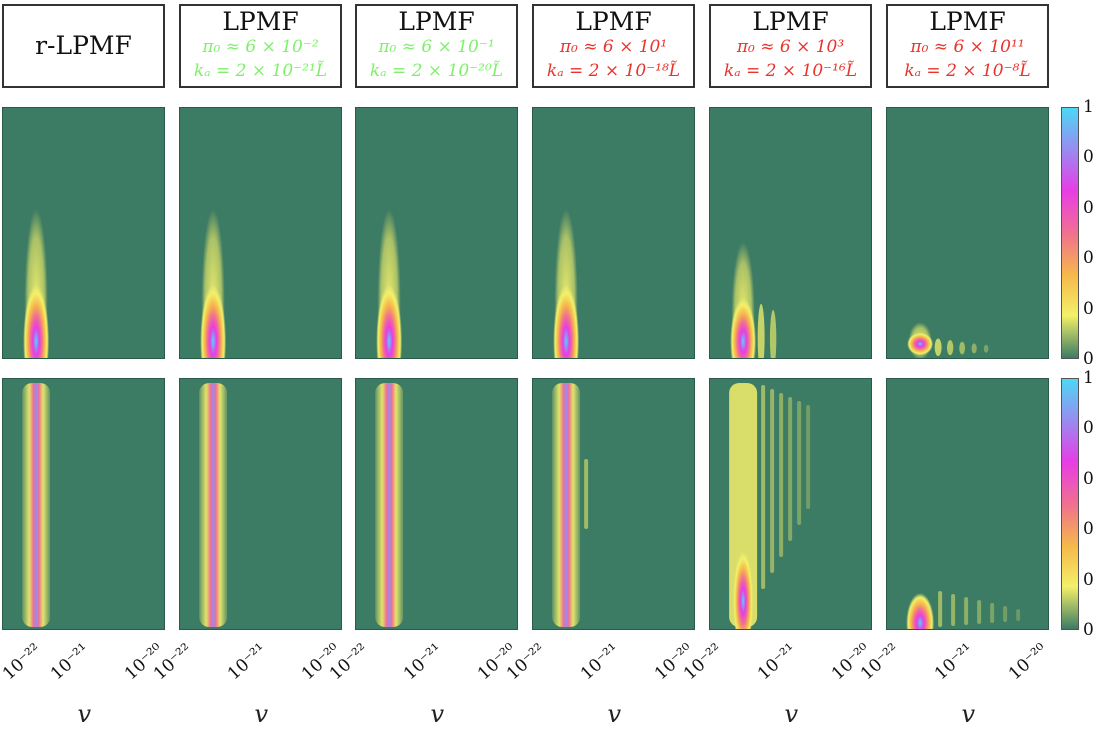 Image resolution: width=1098 pixels, height=736 pixels. I want to click on column-header-1: r-LPMF, so click(83, 46).